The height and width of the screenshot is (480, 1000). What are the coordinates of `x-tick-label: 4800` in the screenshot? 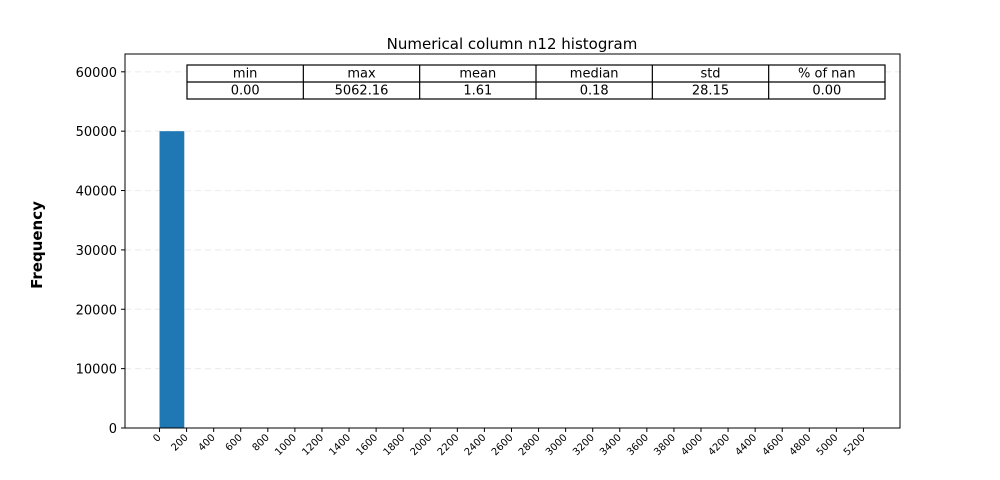 It's located at (801, 445).